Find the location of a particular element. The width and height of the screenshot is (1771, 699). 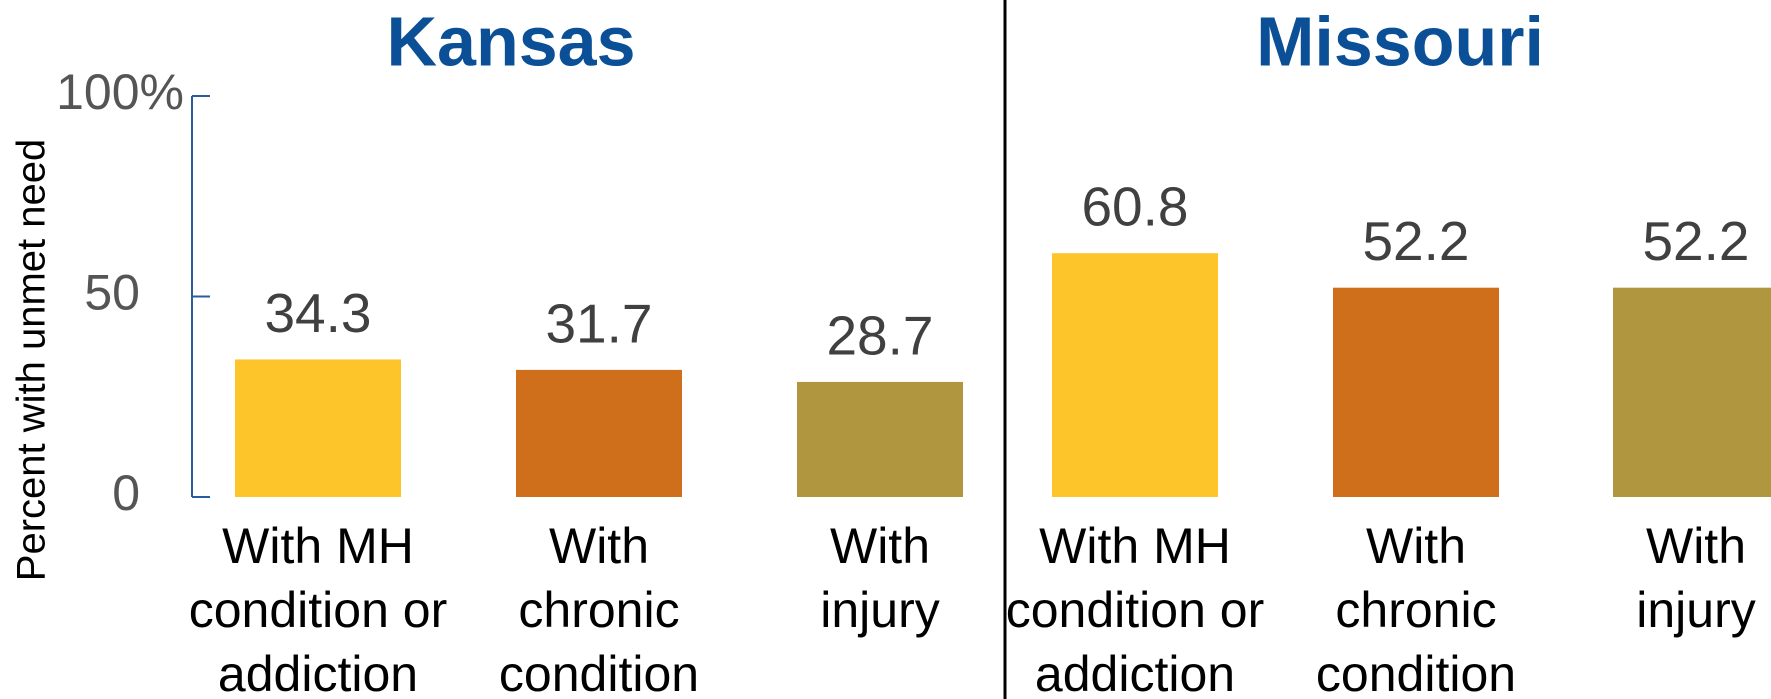

panel-title: Kansas is located at coordinates (510, 41).